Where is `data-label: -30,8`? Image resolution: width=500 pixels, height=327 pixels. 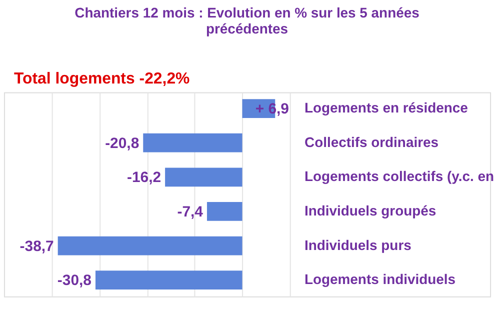 data-label: -30,8 is located at coordinates (74, 281).